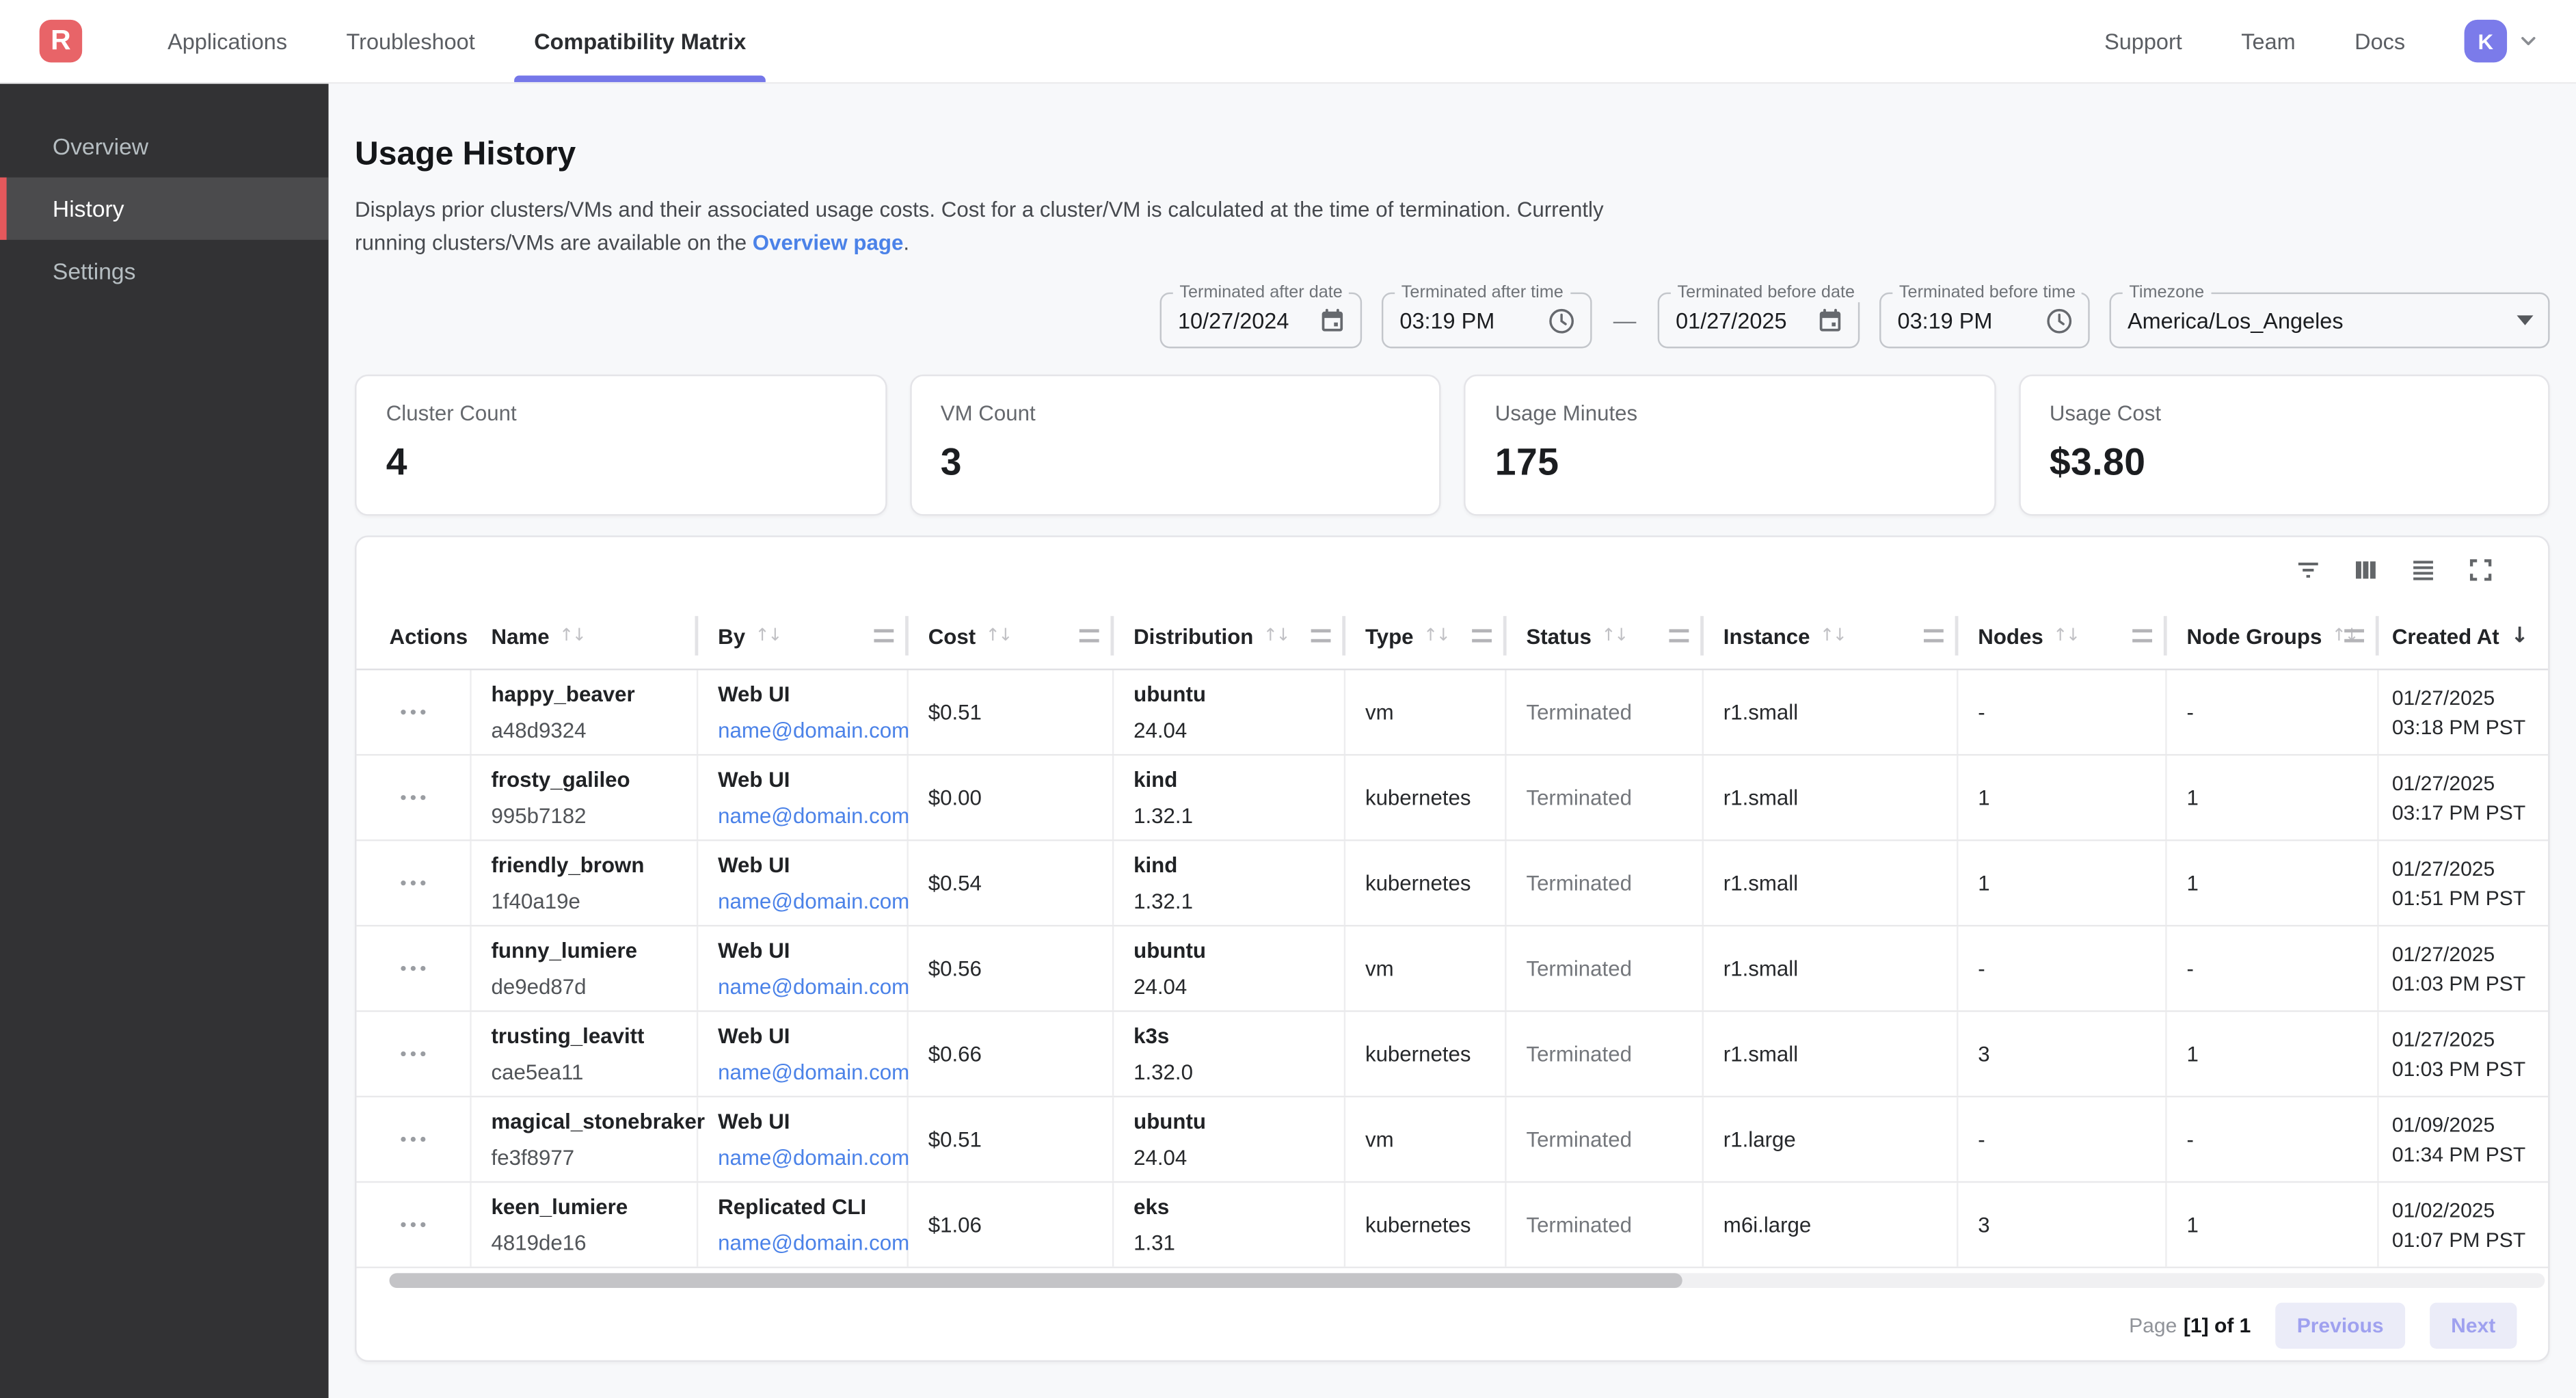 Image resolution: width=2576 pixels, height=1398 pixels. Describe the element at coordinates (951, 461) in the screenshot. I see `vm-count-value: 3` at that location.